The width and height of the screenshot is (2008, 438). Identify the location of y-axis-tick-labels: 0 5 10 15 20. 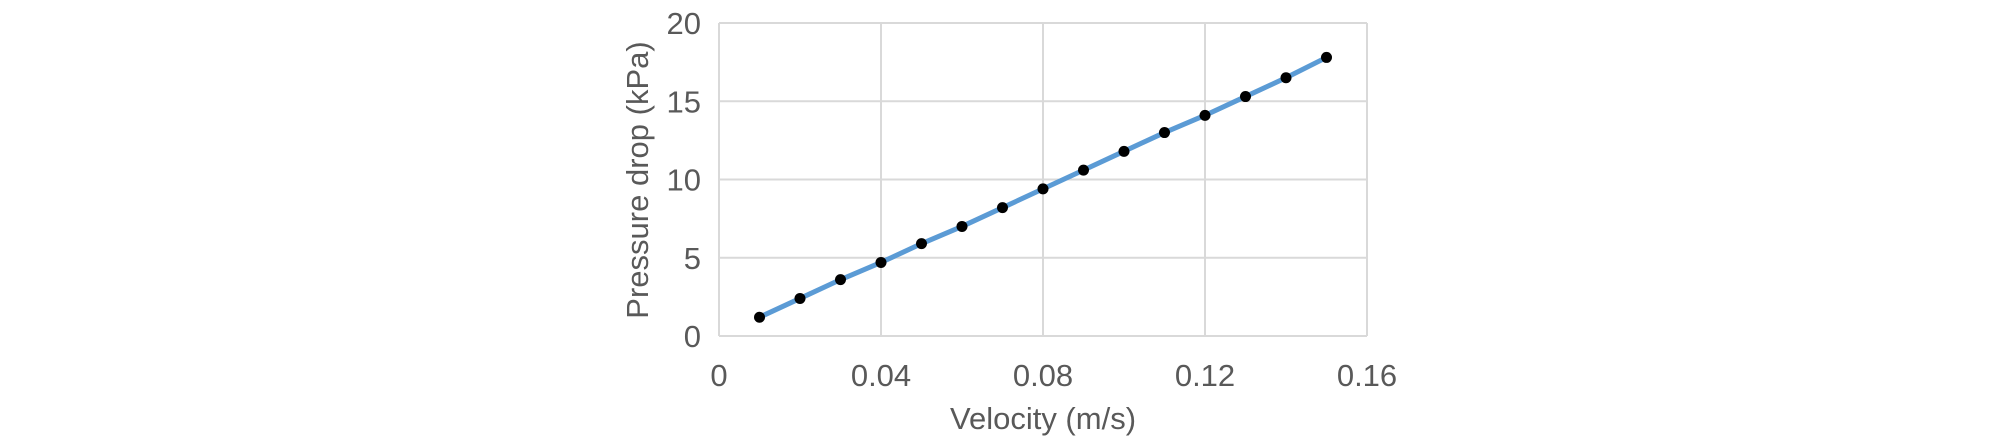
(684, 180).